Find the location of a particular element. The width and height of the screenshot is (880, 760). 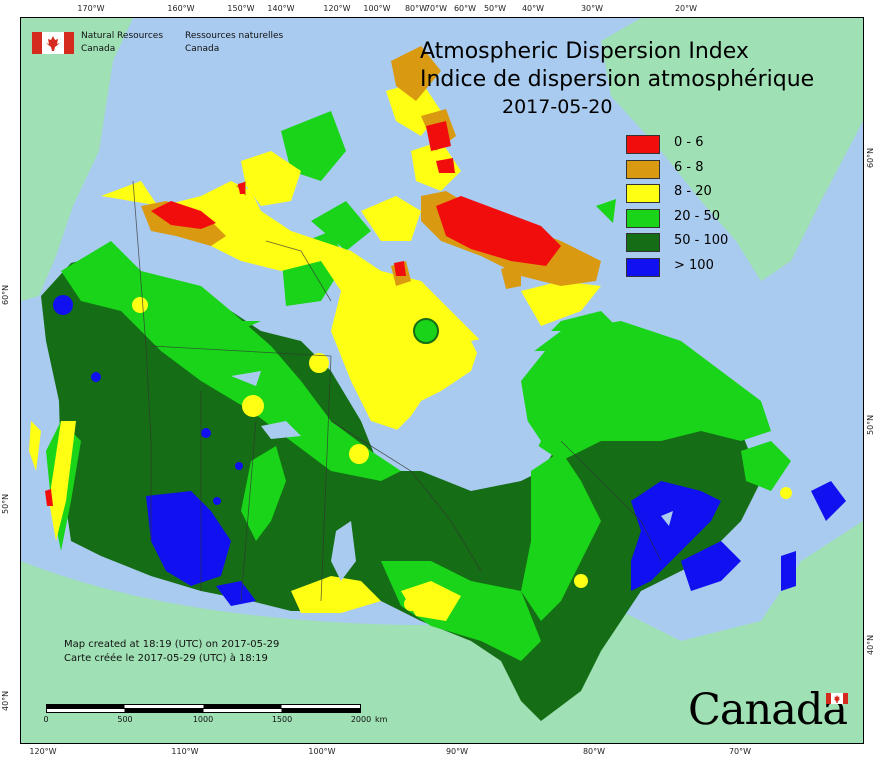

org-en-line-2: Canada is located at coordinates (98, 49).